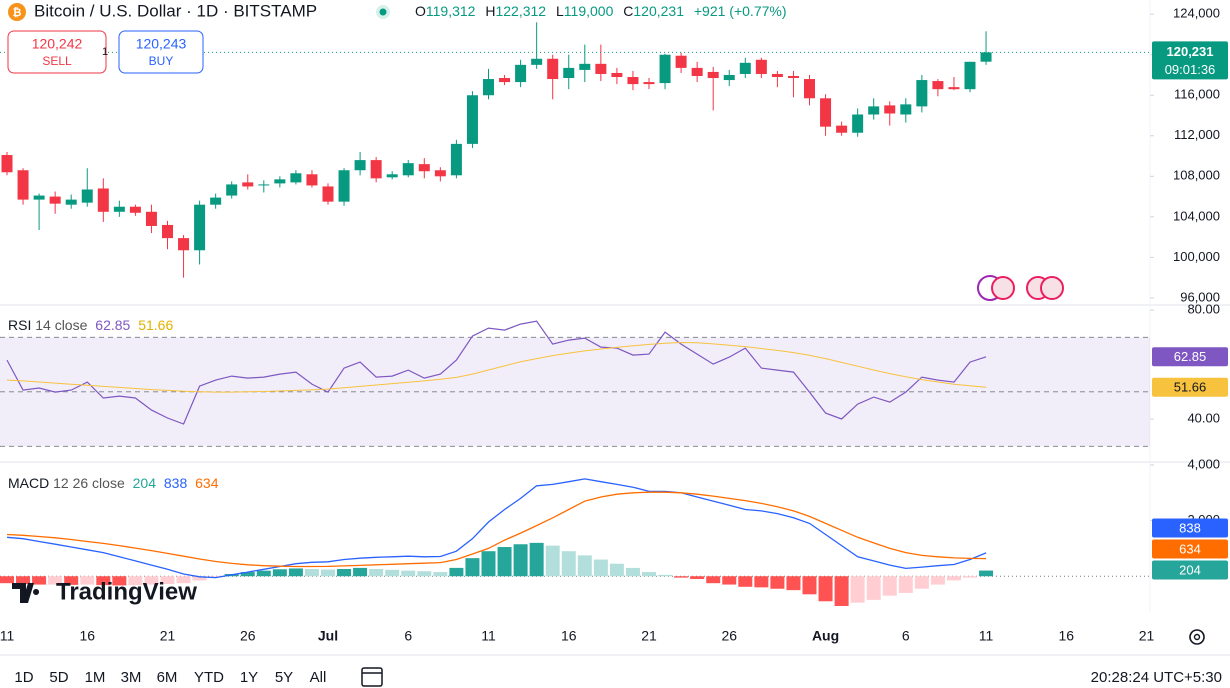  Describe the element at coordinates (126, 591) in the screenshot. I see `logo-text: TradingView` at that location.